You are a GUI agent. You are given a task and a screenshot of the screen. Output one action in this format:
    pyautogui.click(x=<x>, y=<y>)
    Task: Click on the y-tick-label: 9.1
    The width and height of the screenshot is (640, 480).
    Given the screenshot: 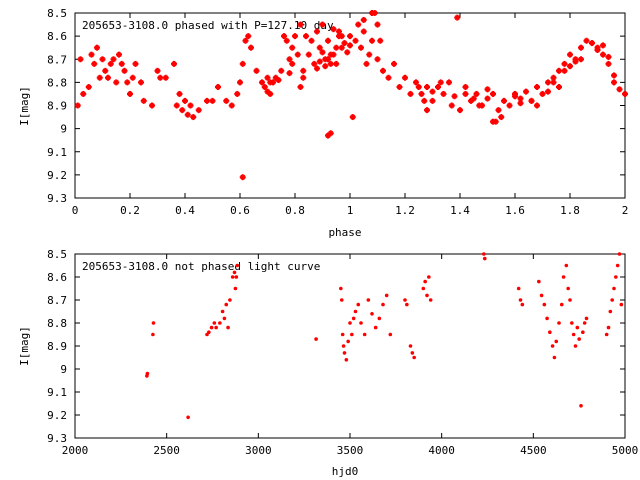 What is the action you would take?
    pyautogui.click(x=57, y=392)
    